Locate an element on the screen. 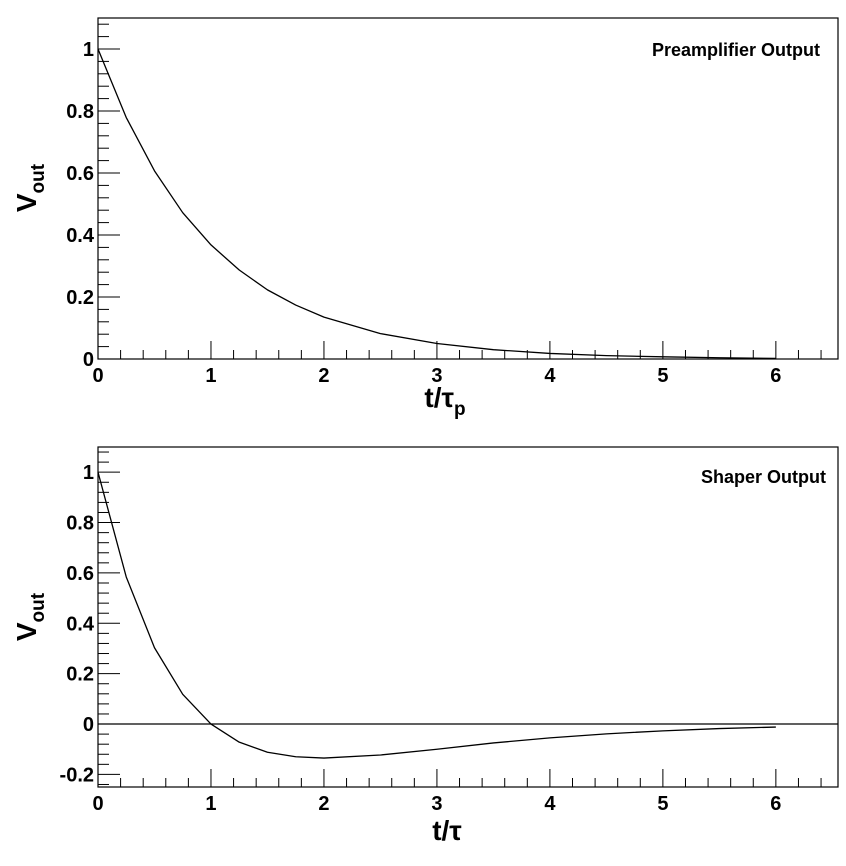 This screenshot has width=846, height=866. y-tick-label: -0.2 is located at coordinates (77, 775).